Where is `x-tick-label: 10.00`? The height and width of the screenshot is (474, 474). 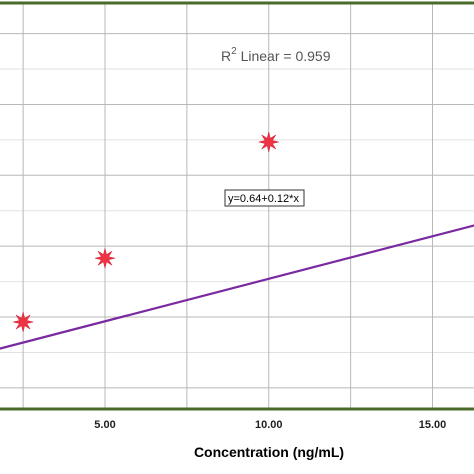 x-tick-label: 10.00 is located at coordinates (269, 425).